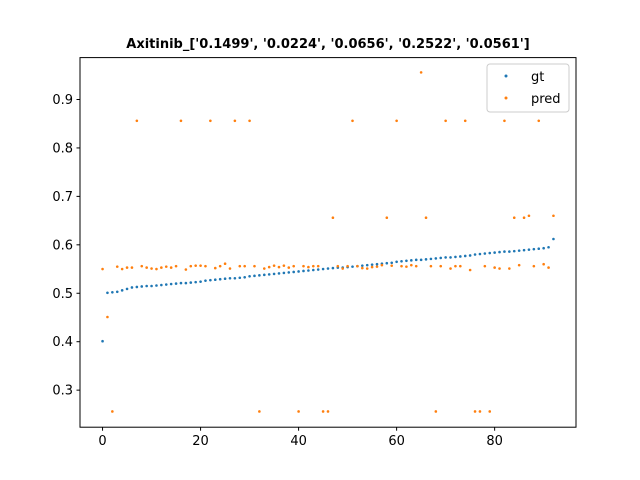  I want to click on legend-marker-gt, so click(506, 76).